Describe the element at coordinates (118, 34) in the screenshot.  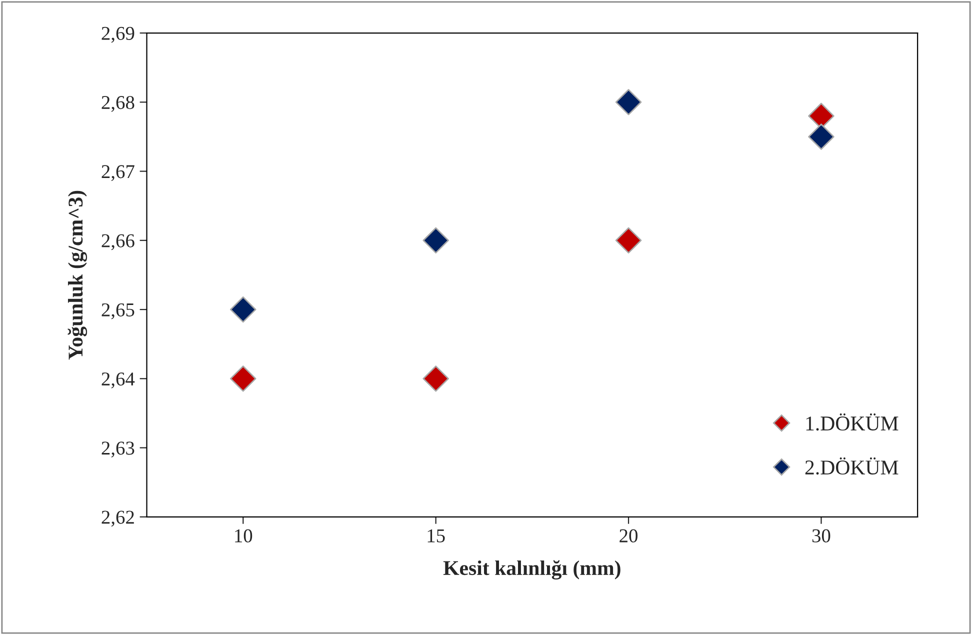
I see `y-tick-label: 2,69` at that location.